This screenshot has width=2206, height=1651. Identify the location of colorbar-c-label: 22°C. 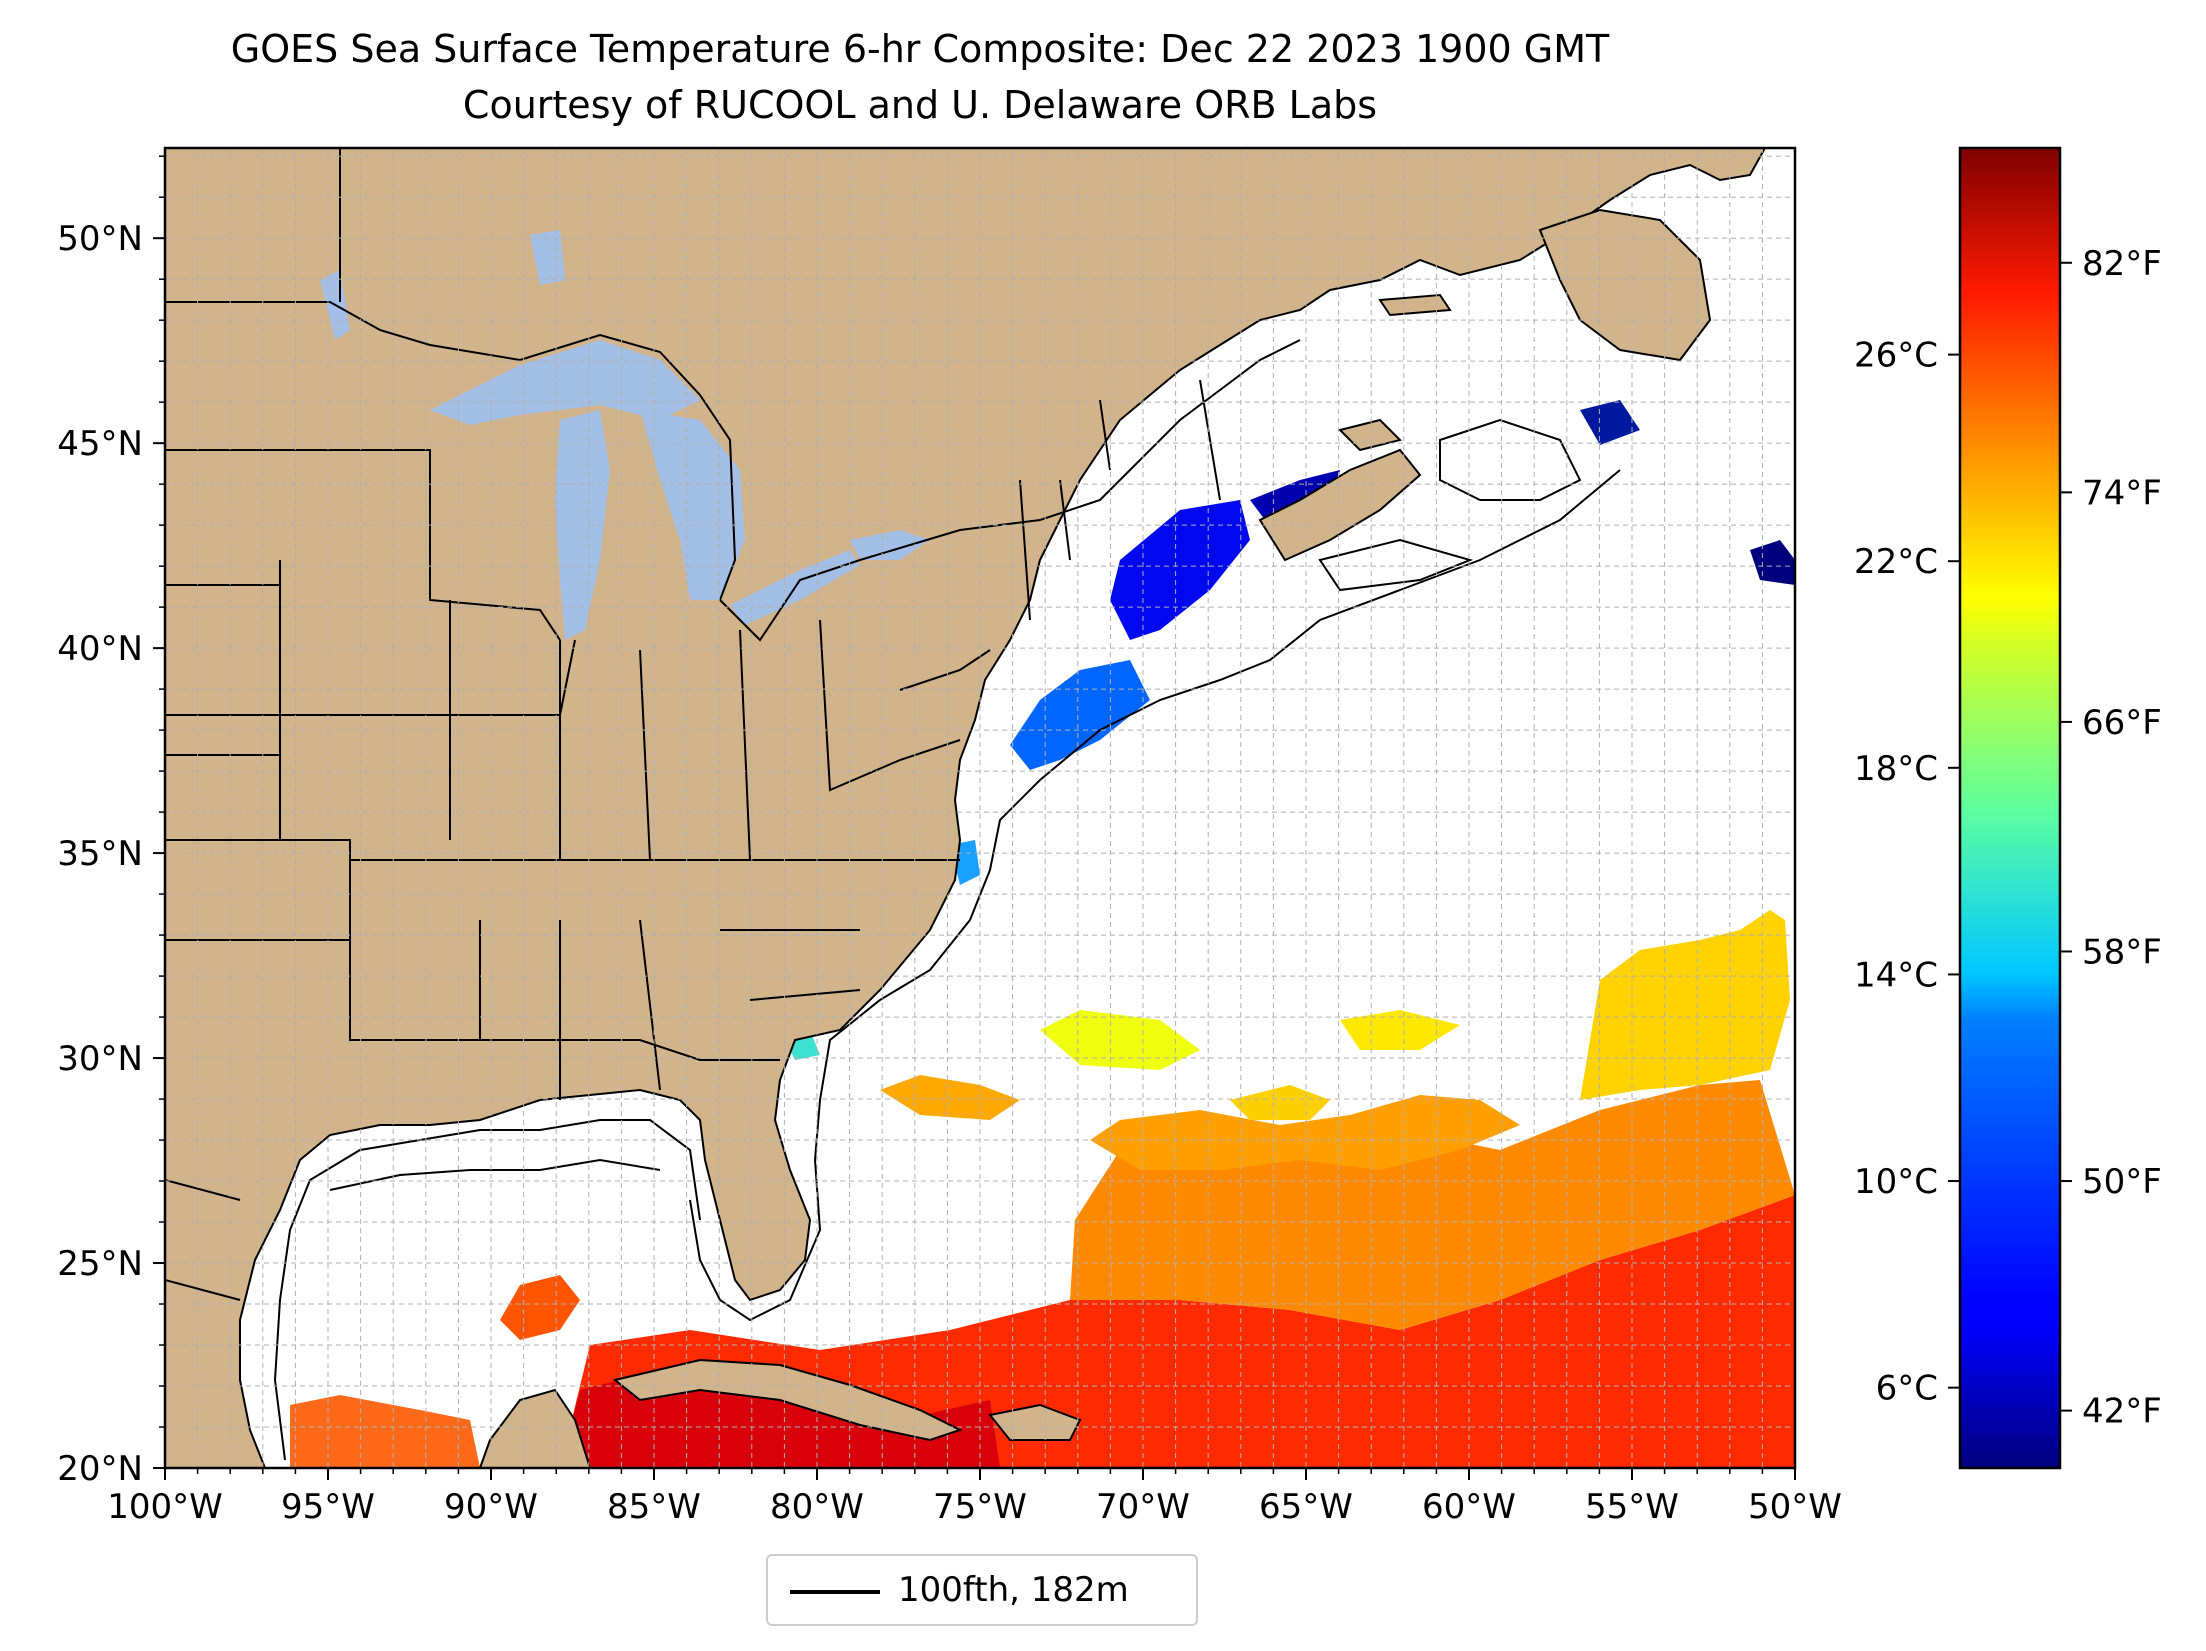
(1896, 562).